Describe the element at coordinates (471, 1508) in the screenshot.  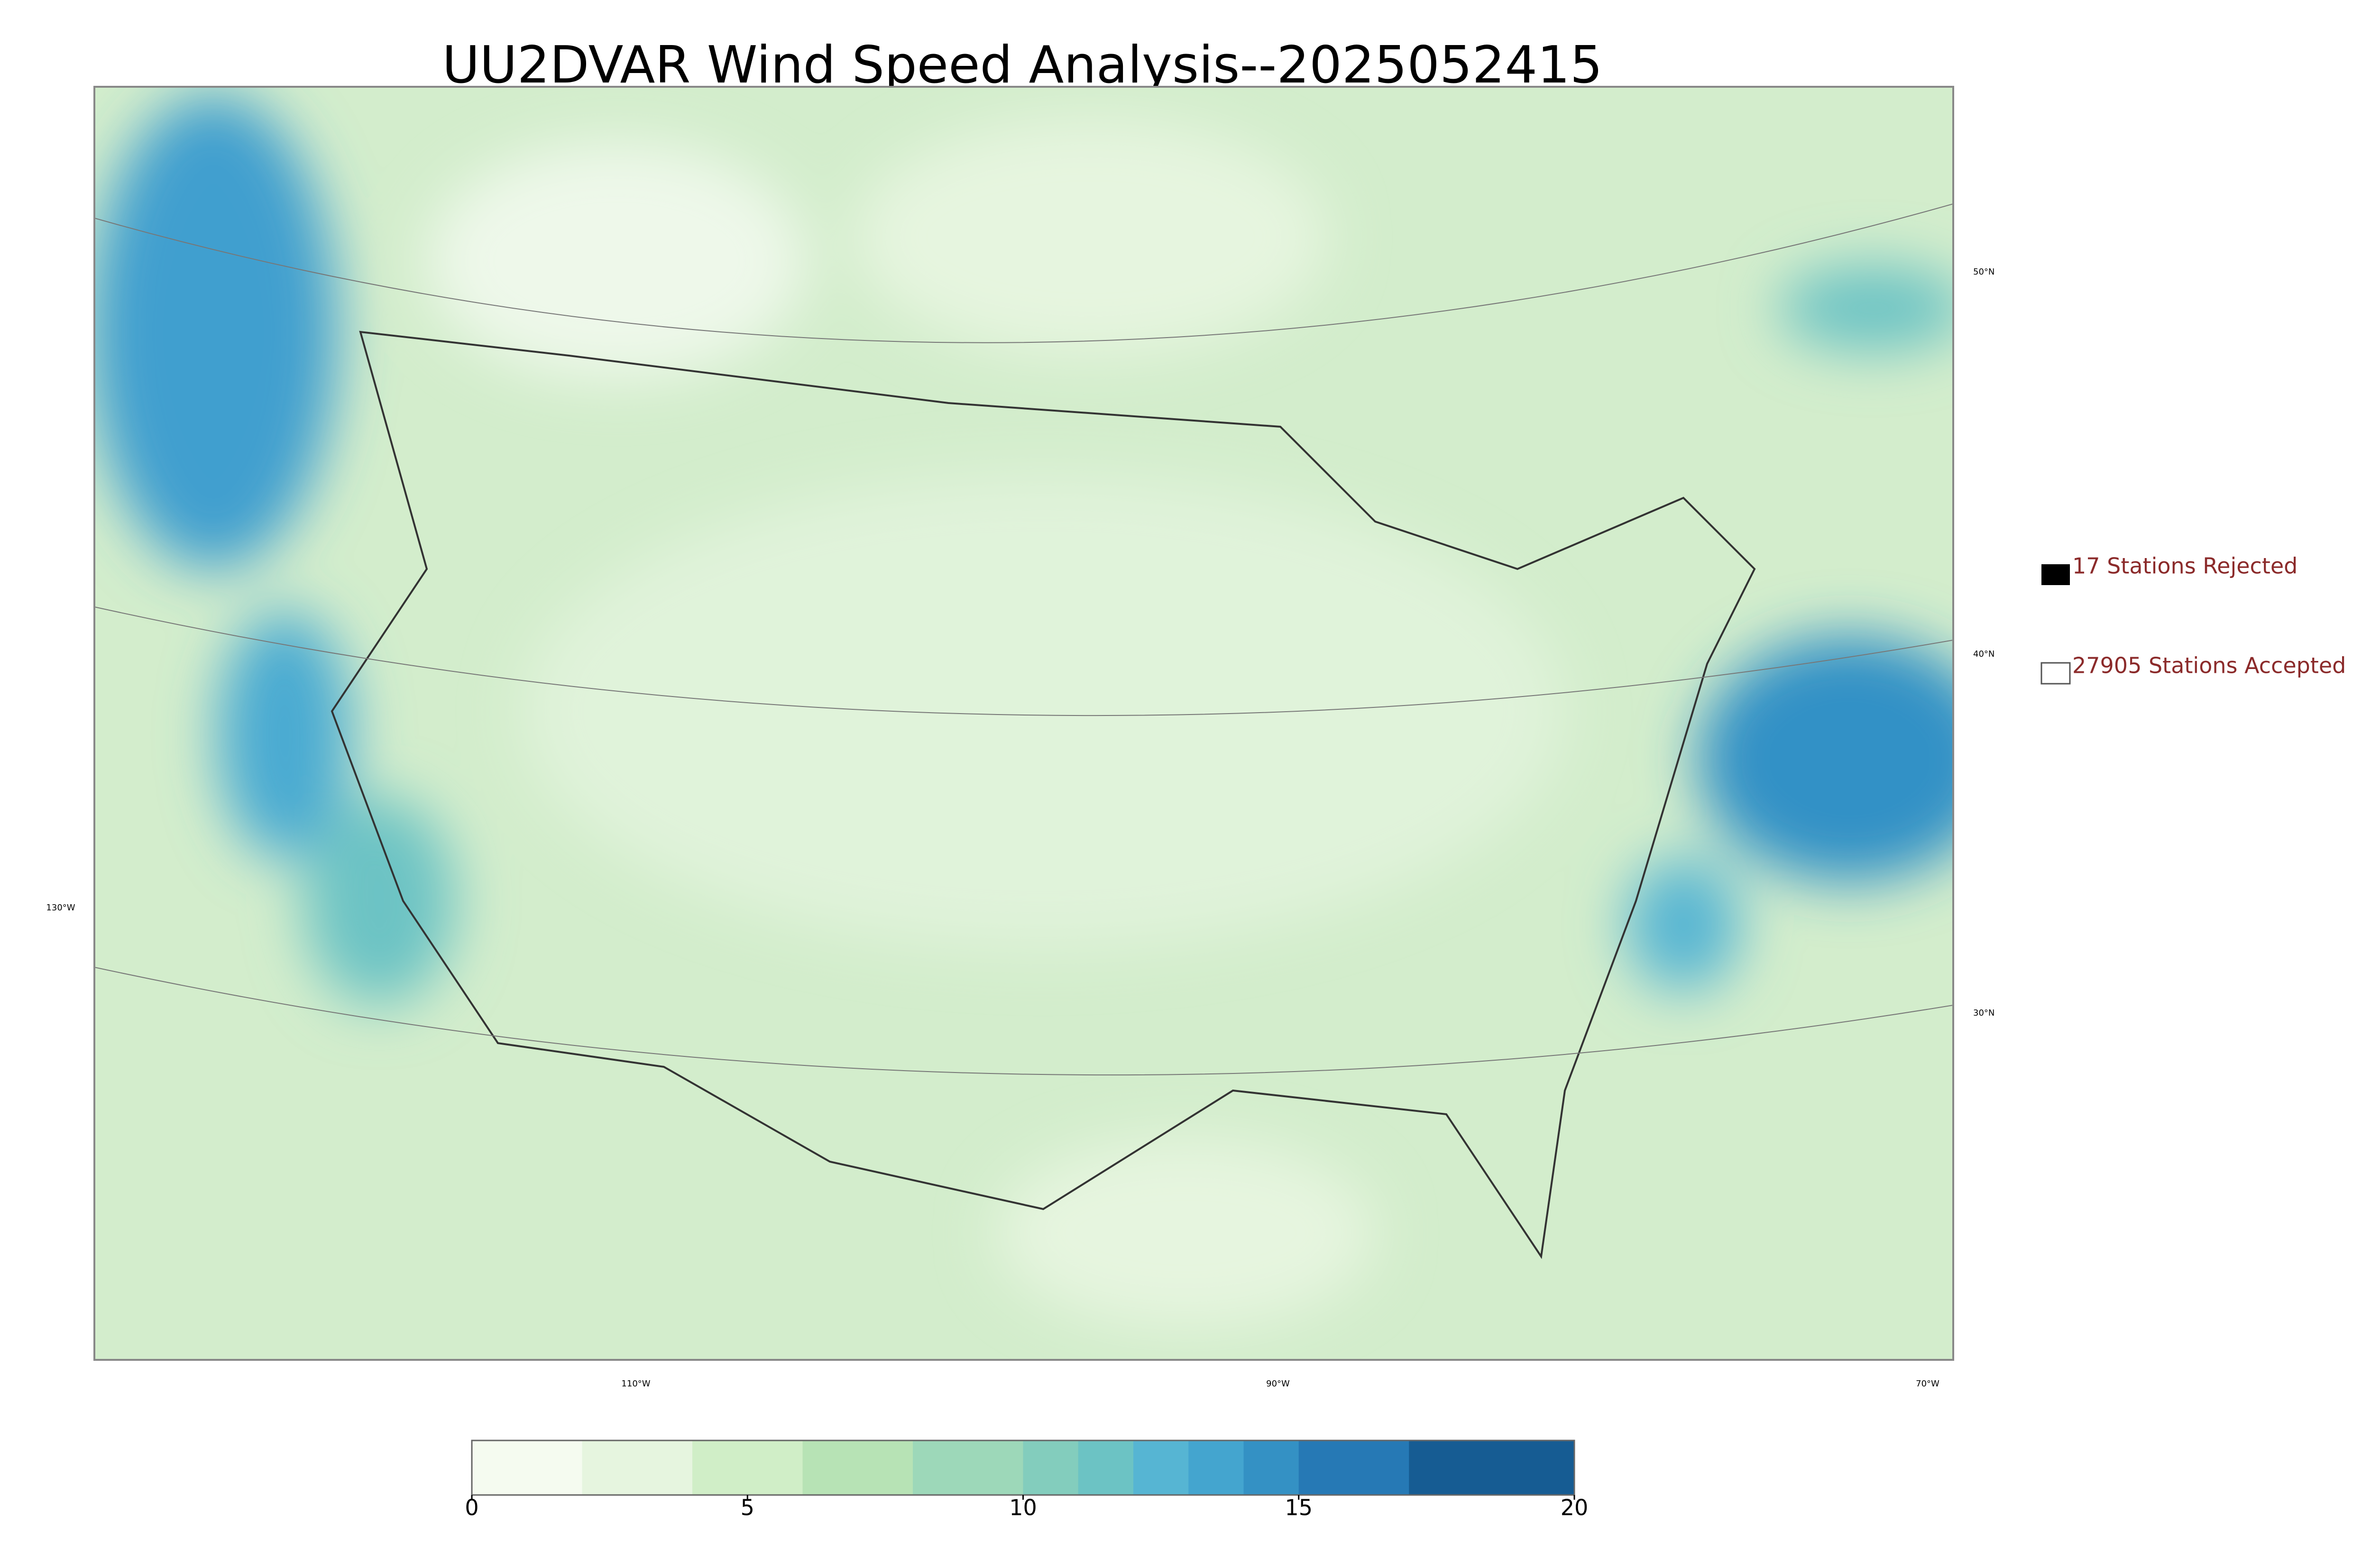
I see `colorbar-tick-label: 0` at that location.